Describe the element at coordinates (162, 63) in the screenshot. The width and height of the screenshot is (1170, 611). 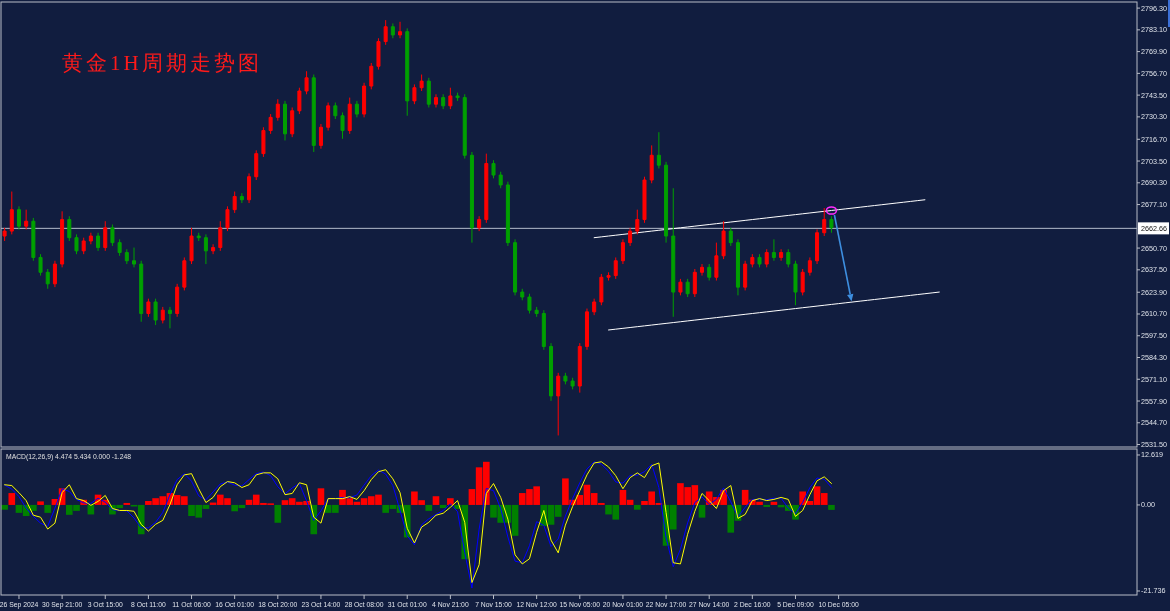
I see `text: 黄金1H周期走势图` at that location.